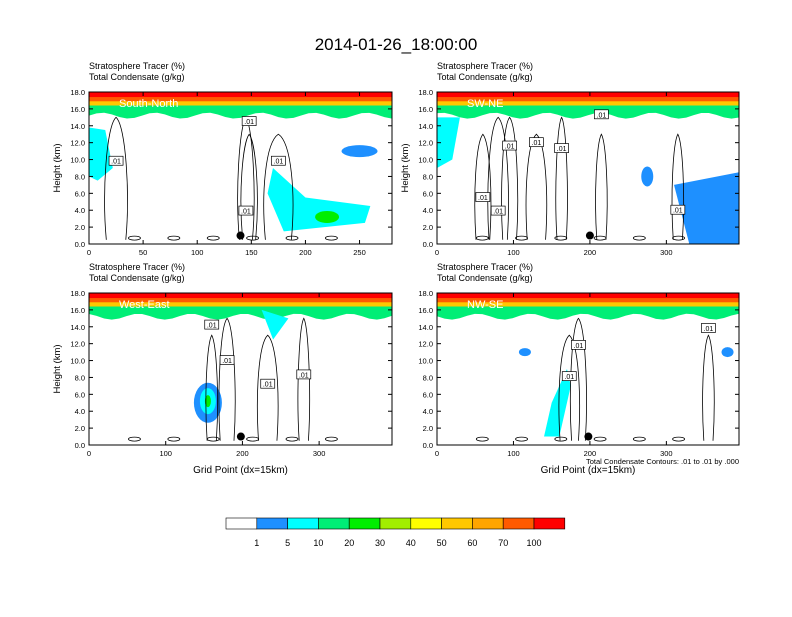 The image size is (792, 617). I want to click on panel-label: South-North, so click(148, 104).